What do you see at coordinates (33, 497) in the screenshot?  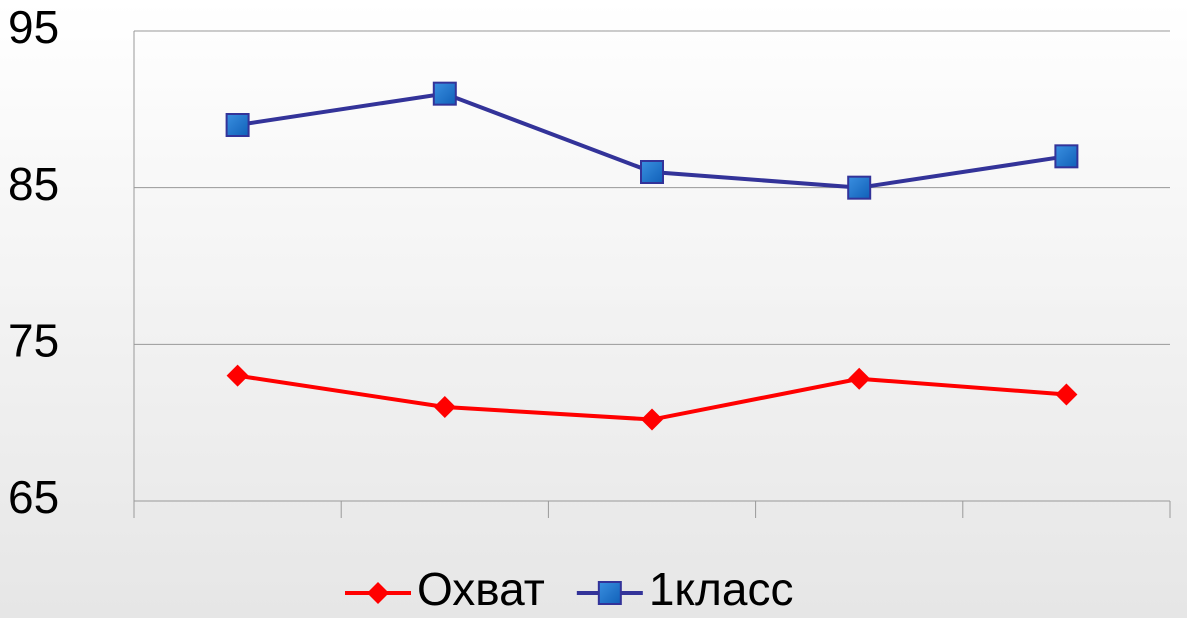 I see `y-tick-label: 65` at bounding box center [33, 497].